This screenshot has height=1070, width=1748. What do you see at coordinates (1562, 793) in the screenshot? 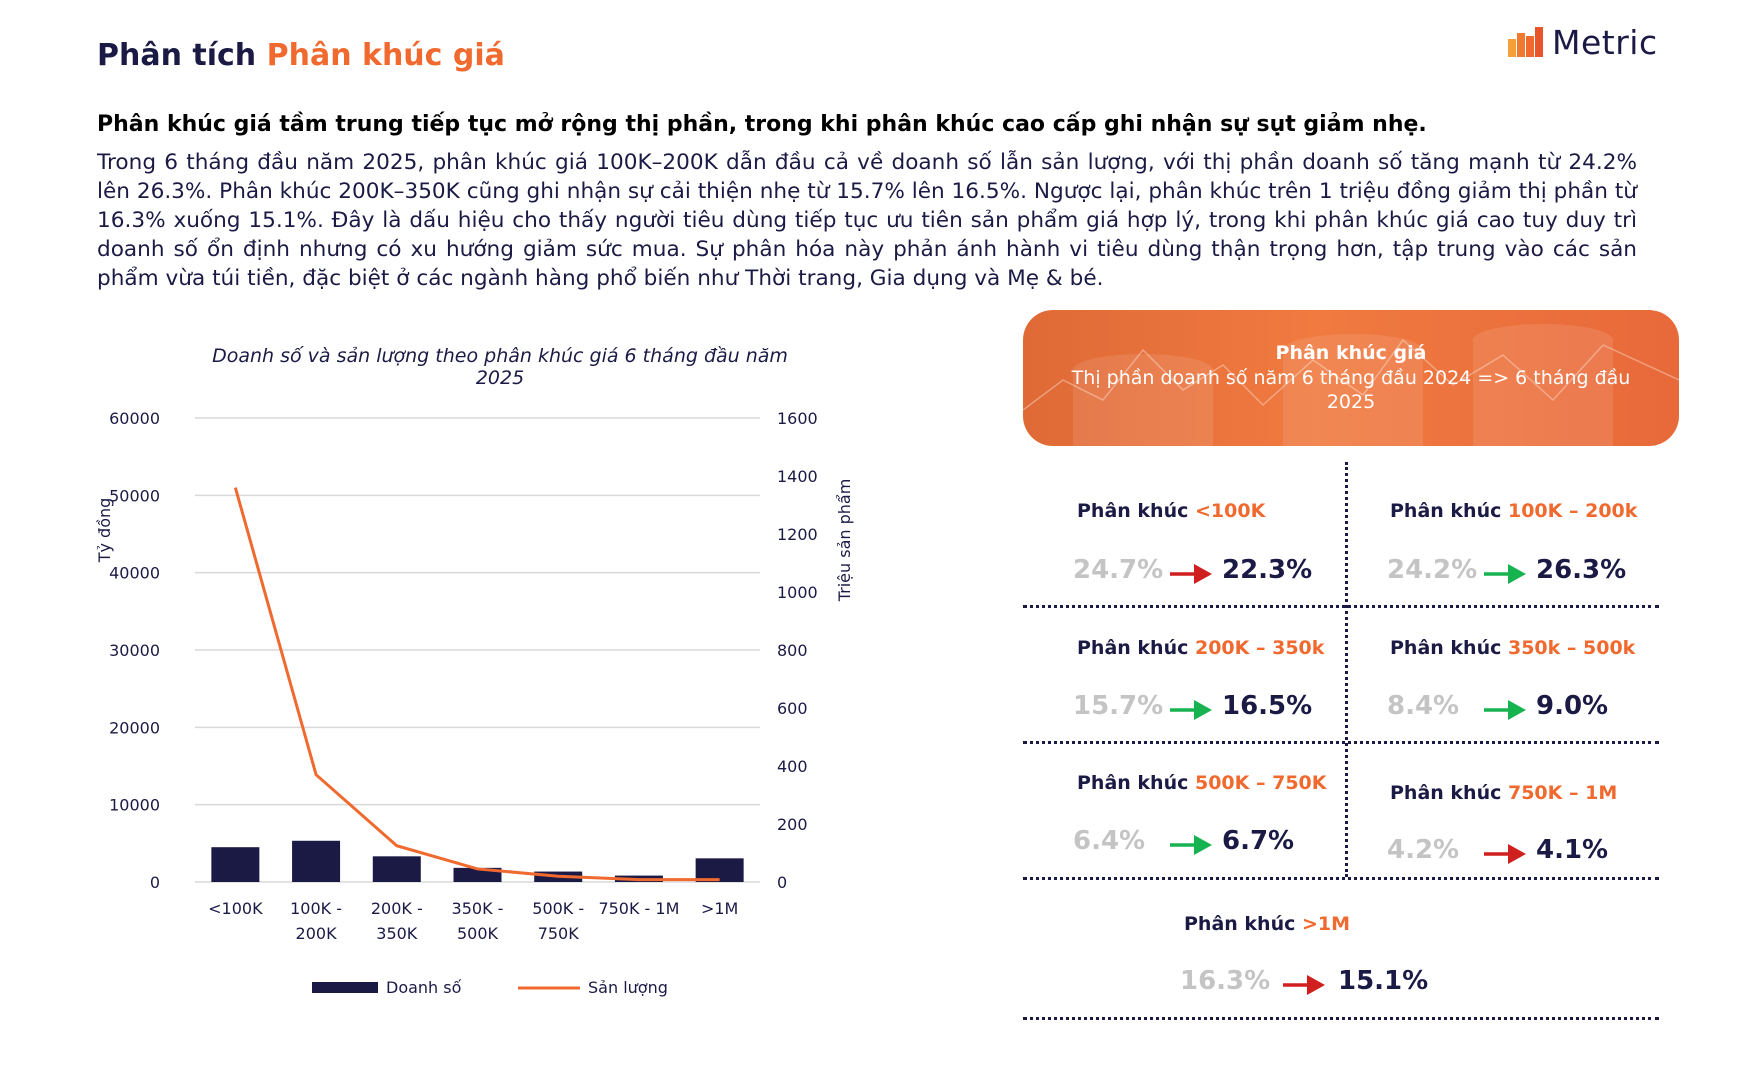
I see `segment-range: 750K – 1M` at bounding box center [1562, 793].